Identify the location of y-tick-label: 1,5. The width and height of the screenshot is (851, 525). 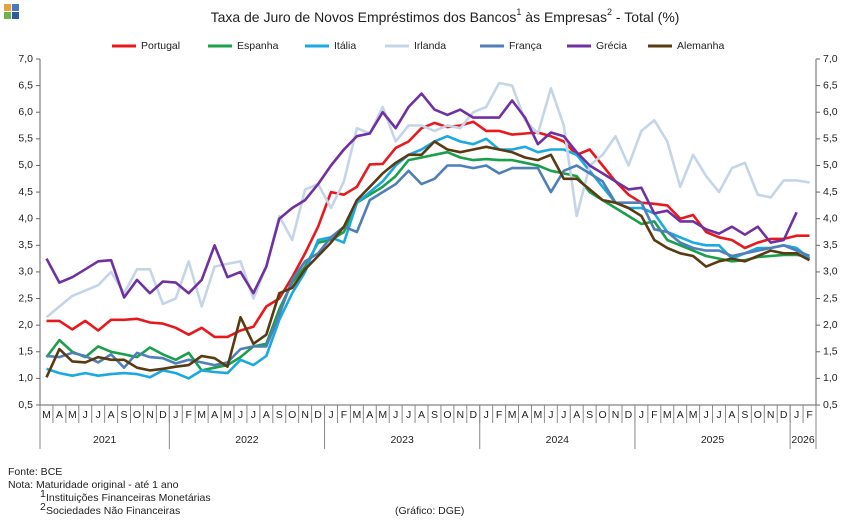
(25, 352).